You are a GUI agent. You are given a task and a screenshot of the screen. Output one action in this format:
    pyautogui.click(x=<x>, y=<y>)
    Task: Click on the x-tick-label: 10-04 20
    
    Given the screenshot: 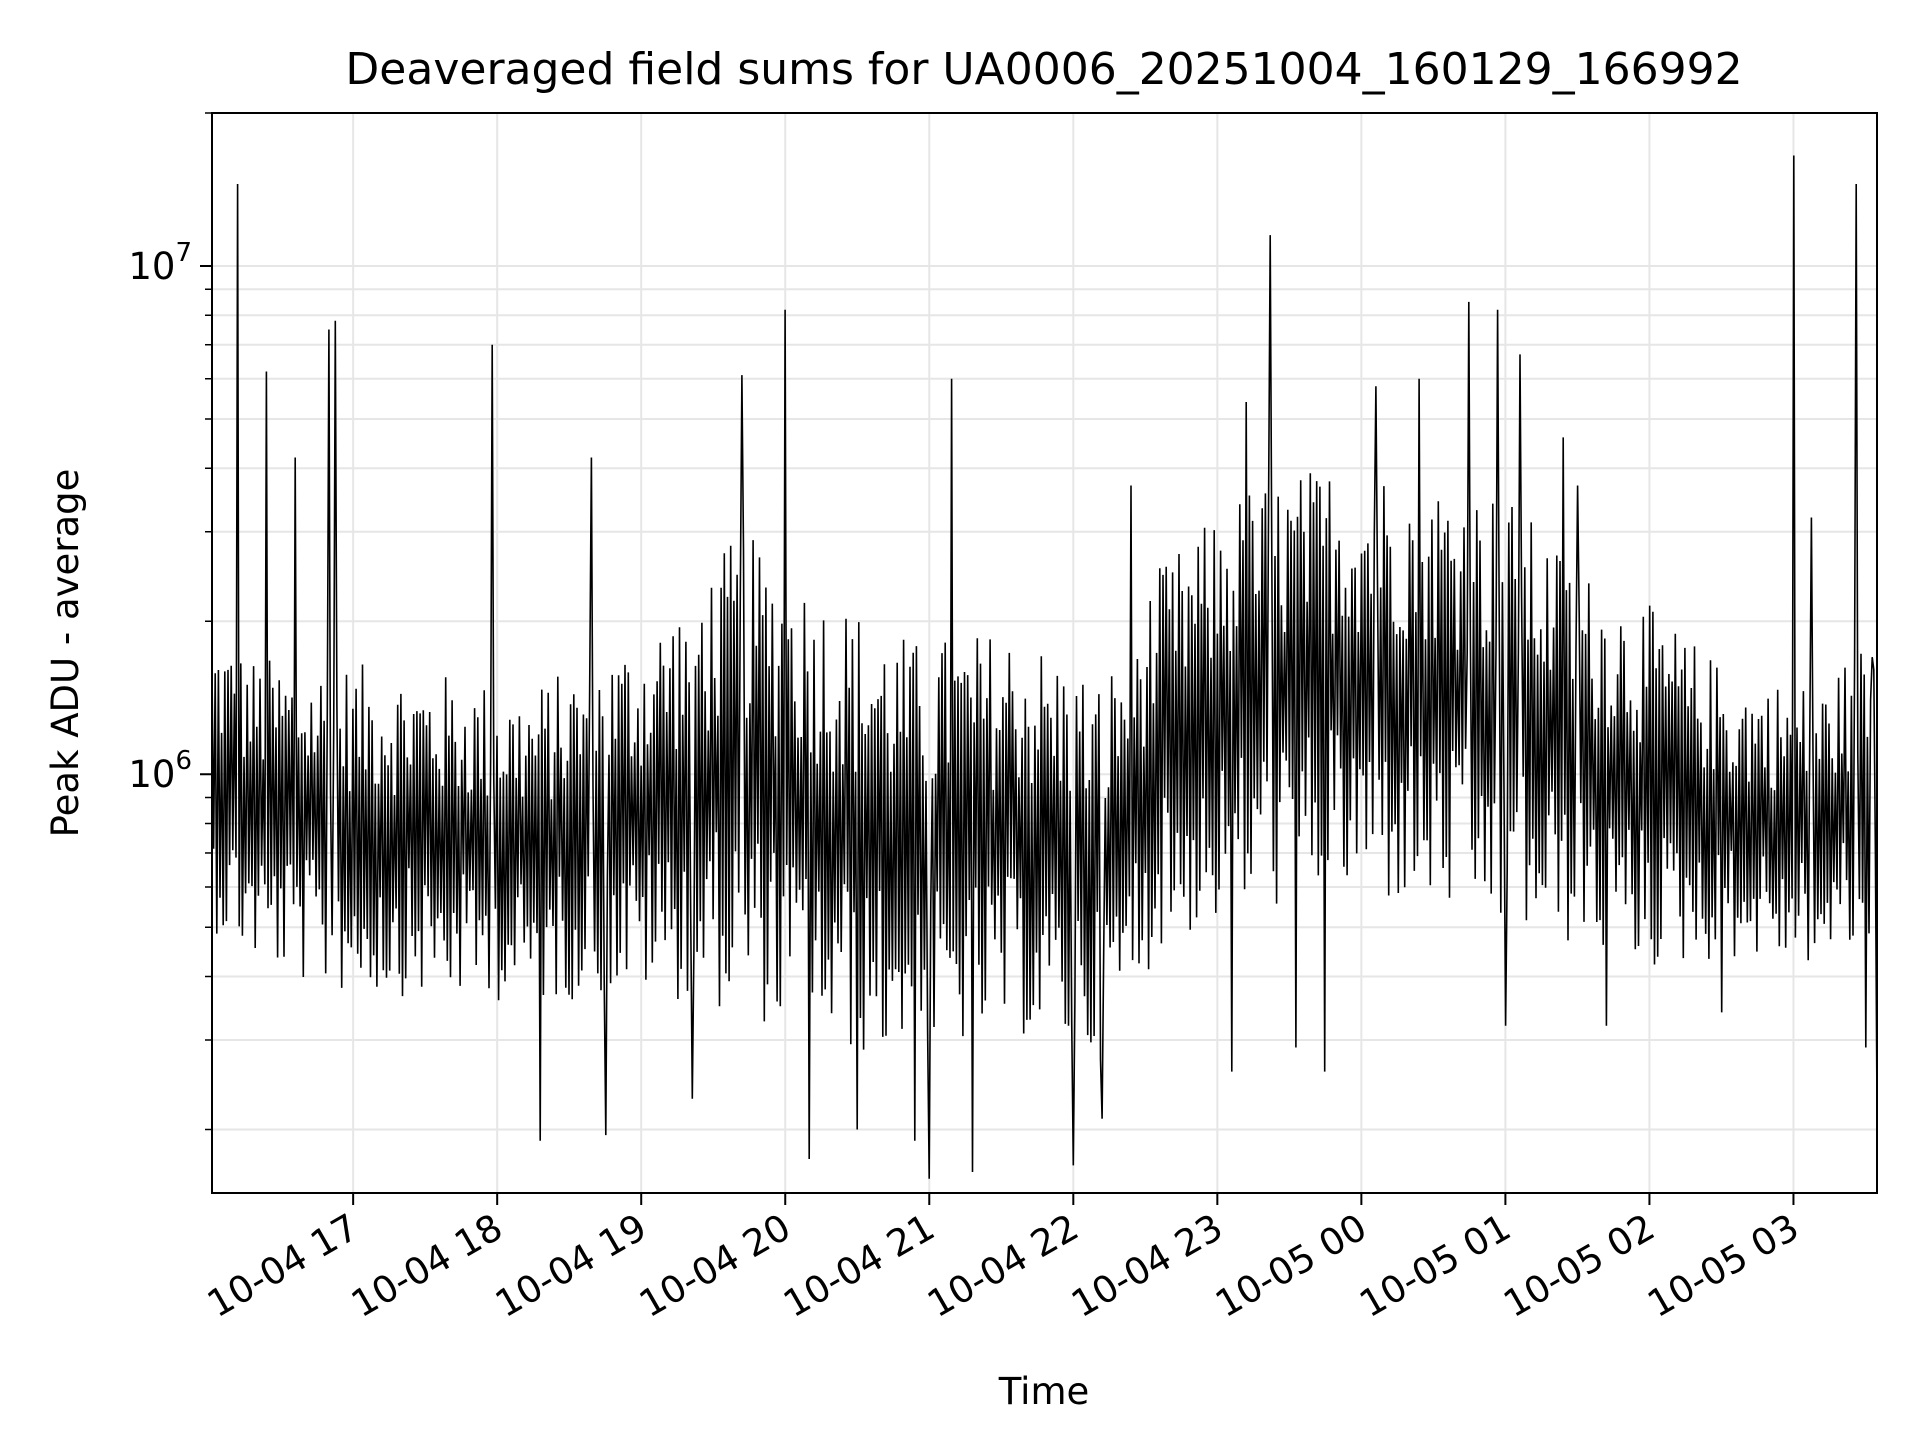 What is the action you would take?
    pyautogui.click(x=715, y=1266)
    